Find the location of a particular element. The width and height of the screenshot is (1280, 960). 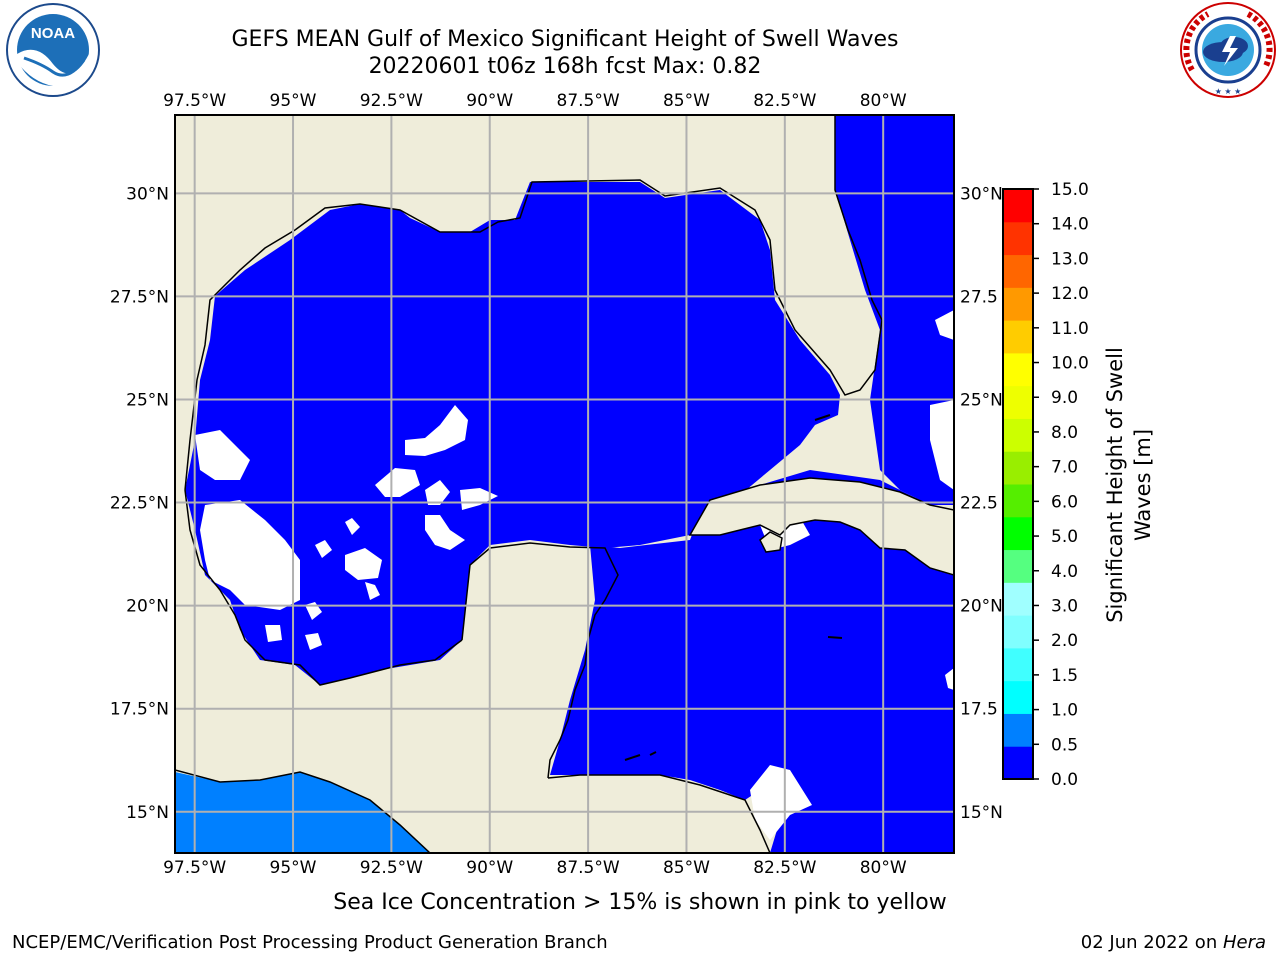

colorbar-tick-label: 10.0 is located at coordinates (1070, 364).